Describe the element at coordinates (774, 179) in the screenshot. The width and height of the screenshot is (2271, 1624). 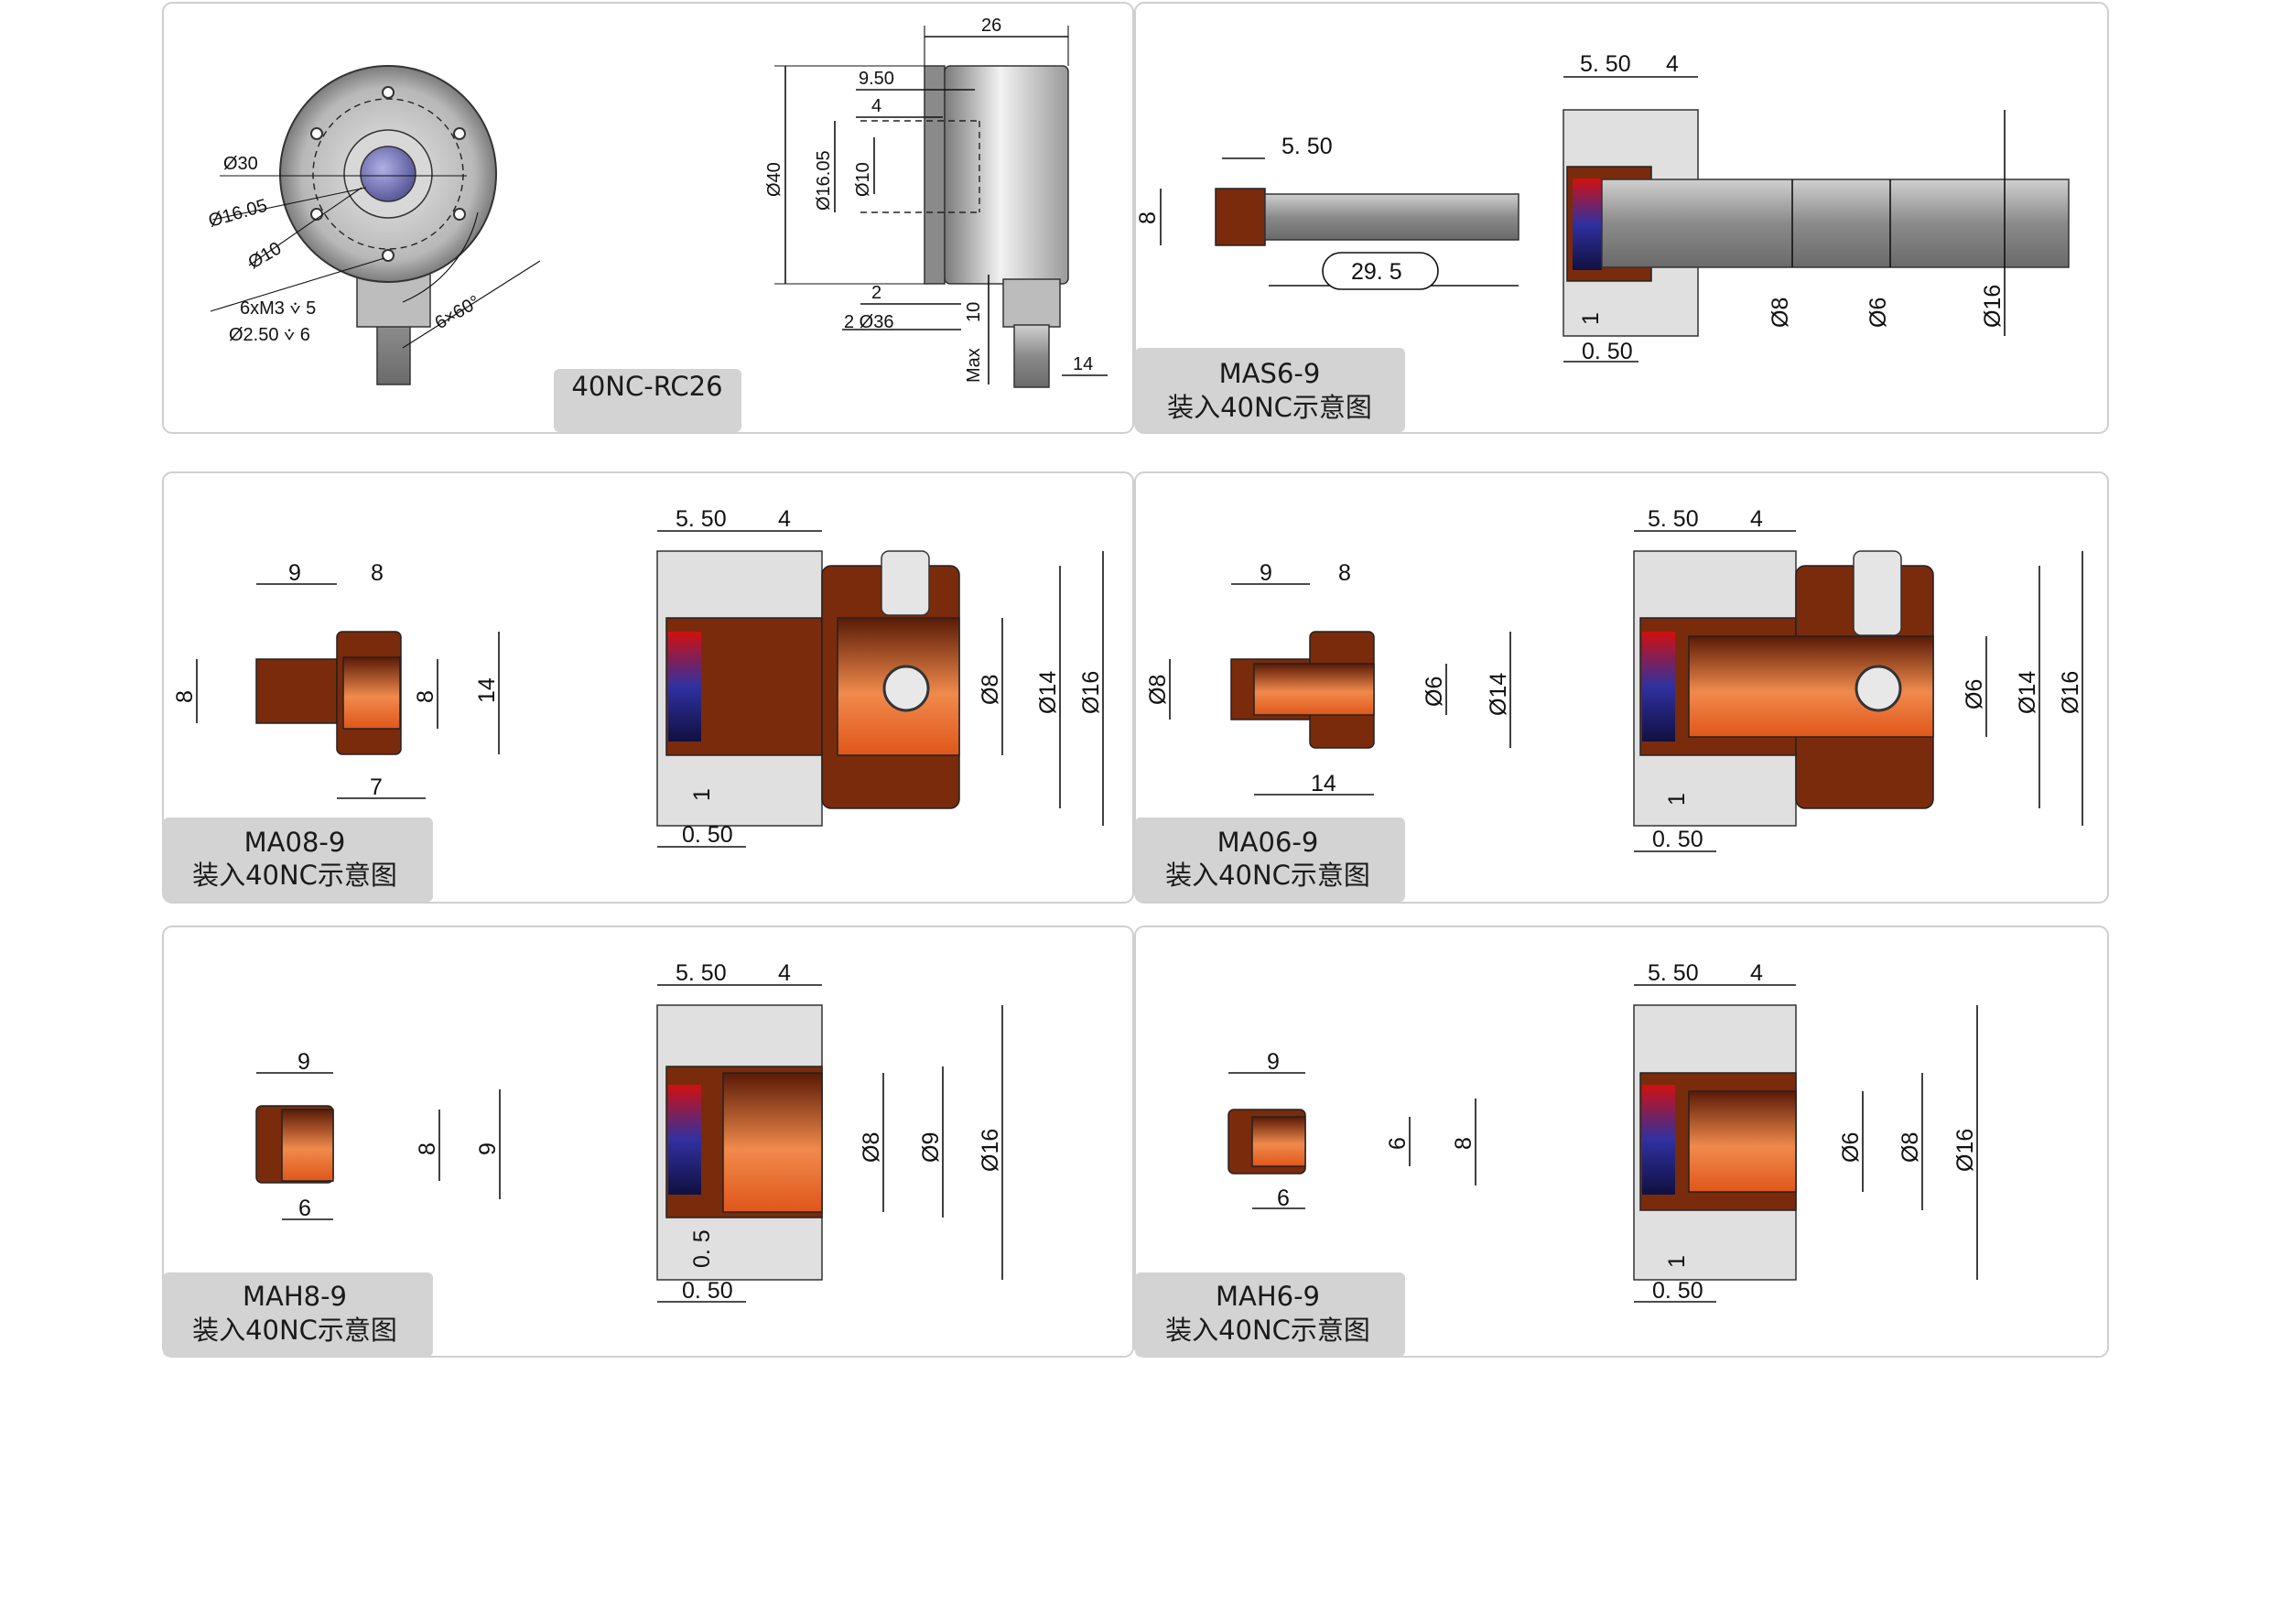
I see `dim-d40: Ø40` at that location.